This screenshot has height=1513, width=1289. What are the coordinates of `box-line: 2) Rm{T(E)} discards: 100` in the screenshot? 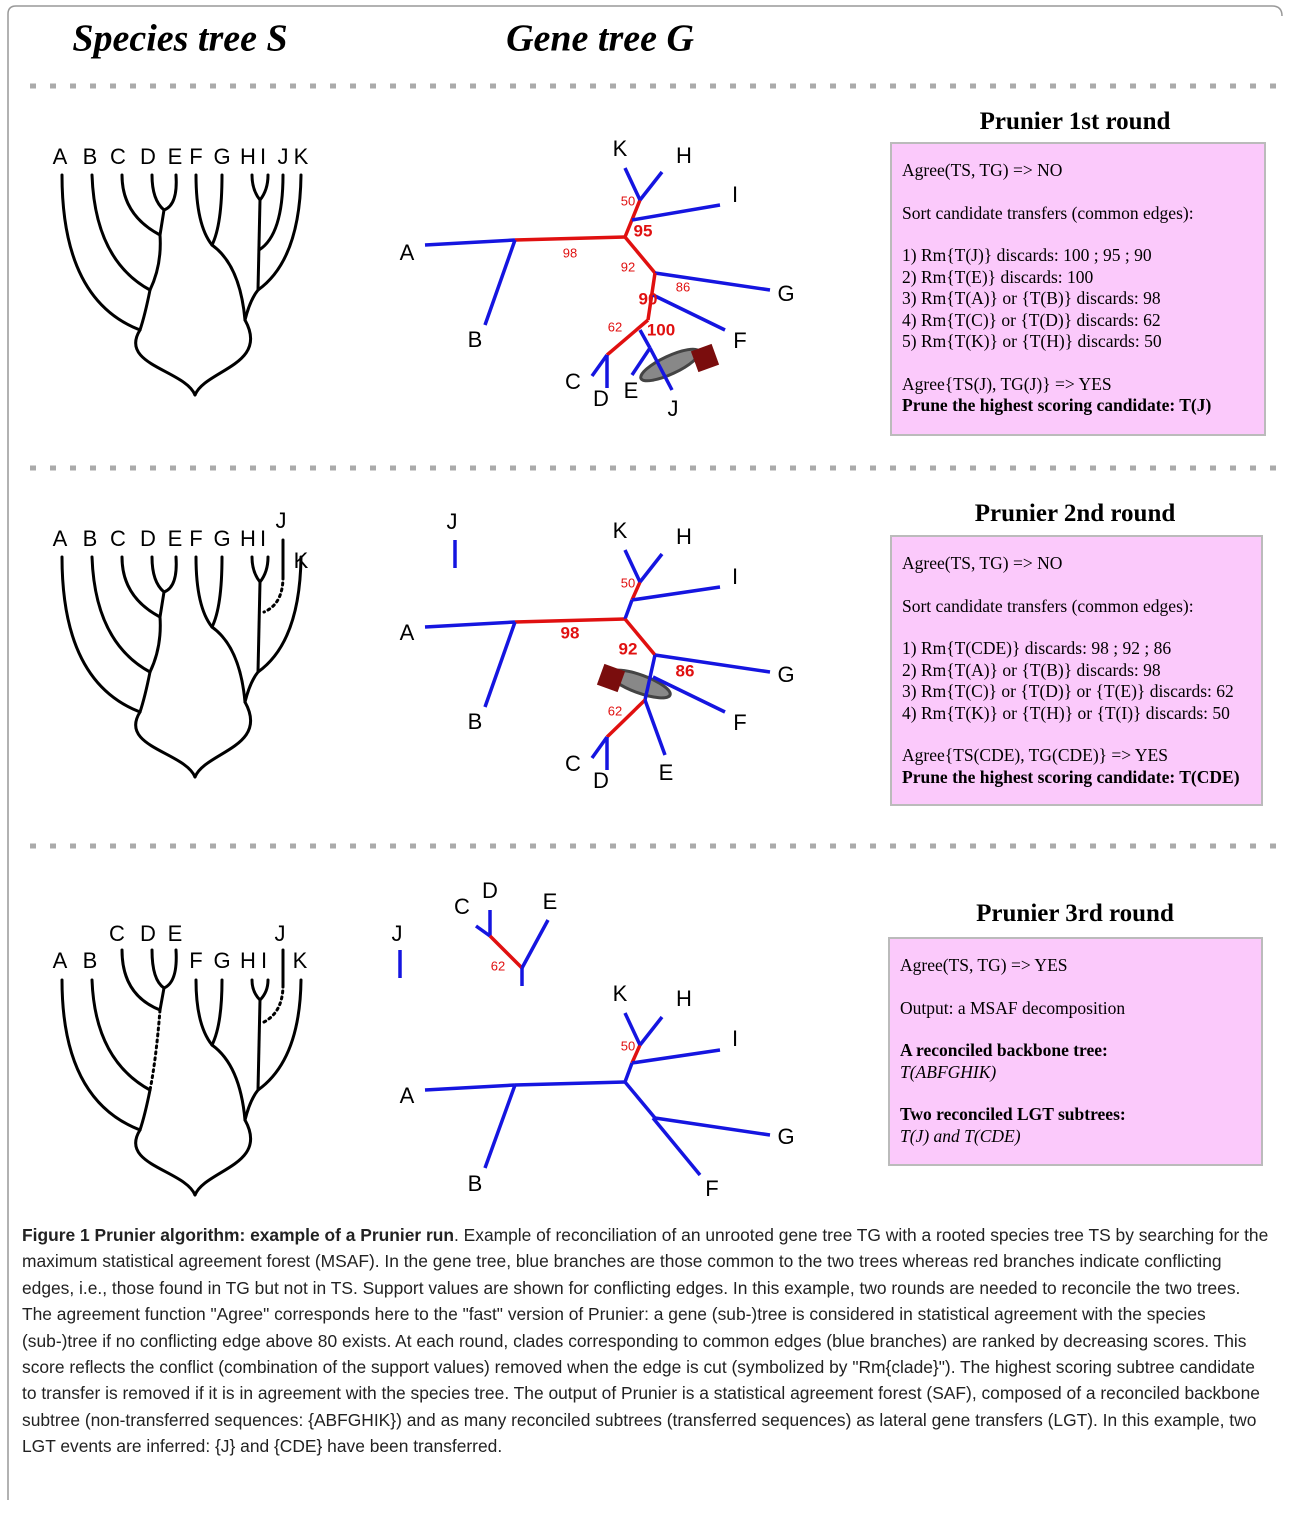 It's located at (998, 276).